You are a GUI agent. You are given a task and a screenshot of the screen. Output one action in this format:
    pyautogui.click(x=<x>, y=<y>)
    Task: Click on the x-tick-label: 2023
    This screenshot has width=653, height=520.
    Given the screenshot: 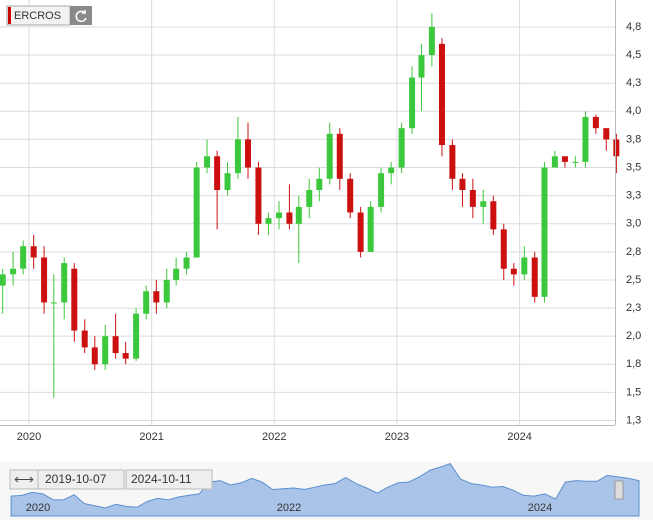 What is the action you would take?
    pyautogui.click(x=397, y=437)
    